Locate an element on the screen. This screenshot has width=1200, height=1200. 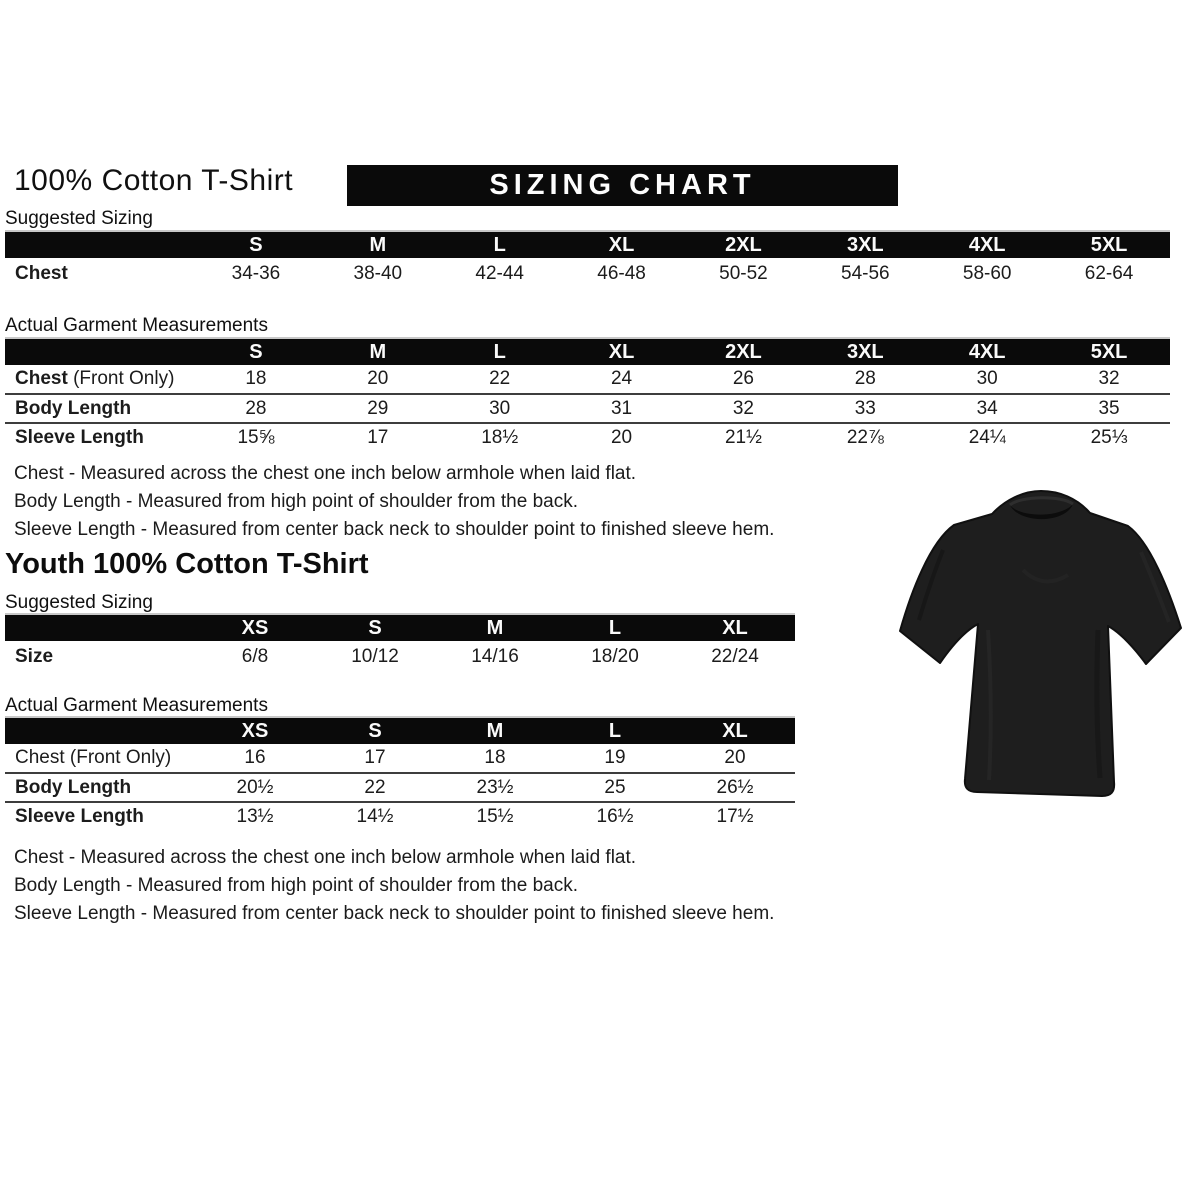
measurement-value: 13½ is located at coordinates (255, 816).